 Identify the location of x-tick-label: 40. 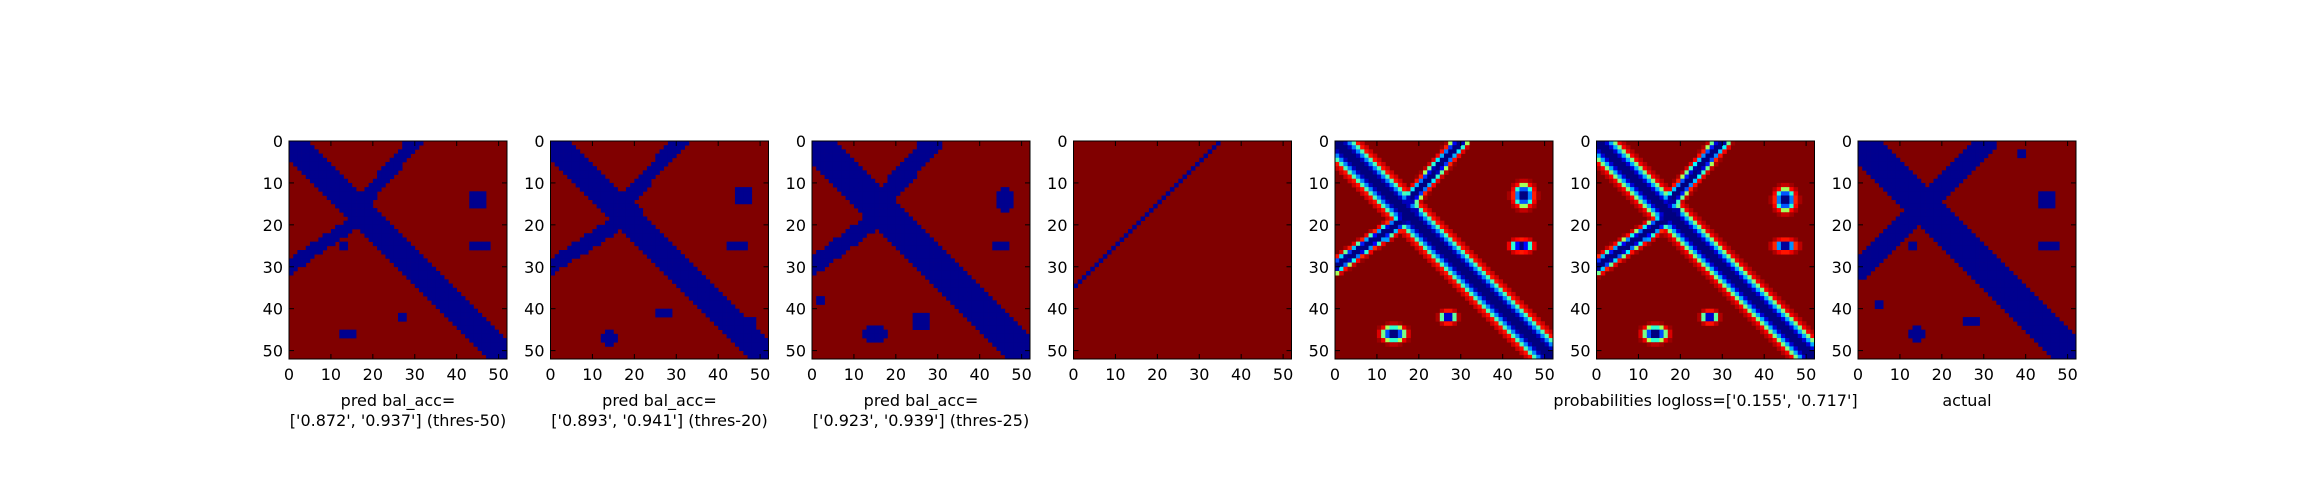
(980, 374).